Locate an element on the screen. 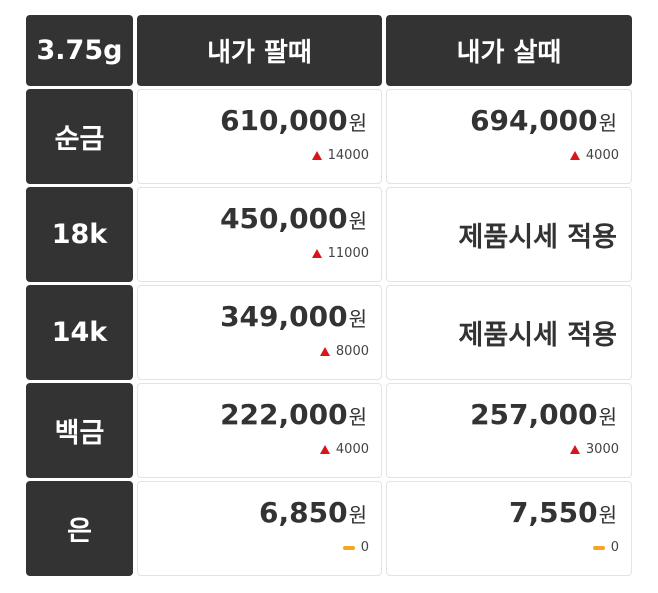  change: 3000 is located at coordinates (594, 449).